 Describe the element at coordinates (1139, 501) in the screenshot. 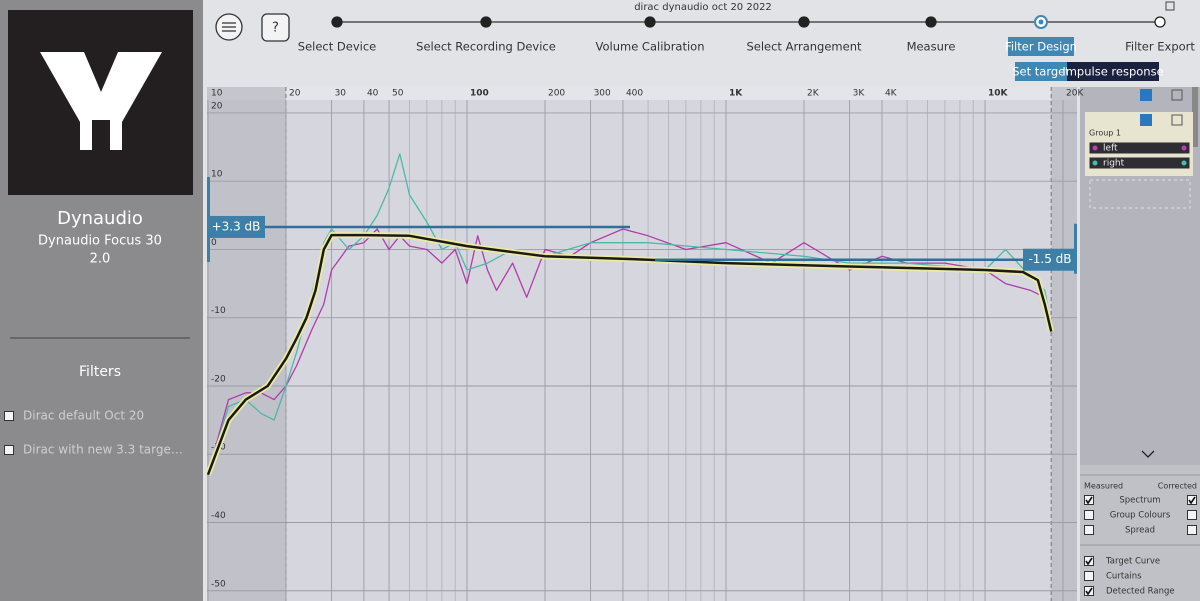

I see `option-label: Spectrum` at that location.